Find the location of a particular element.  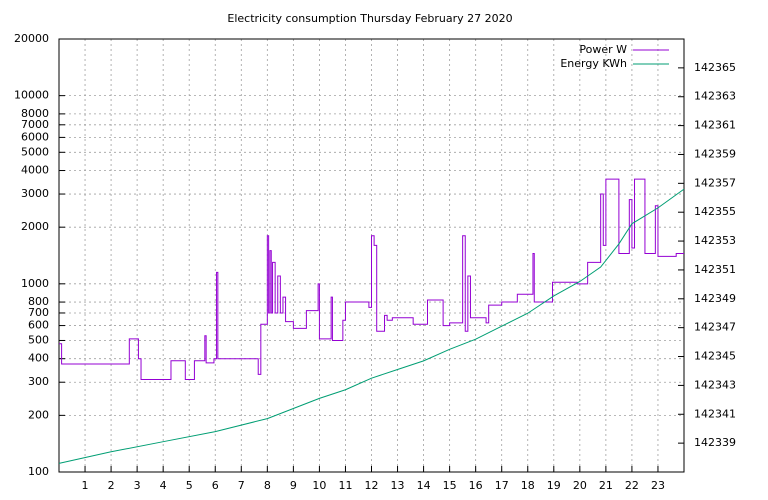

y2-tick-label: 142345 is located at coordinates (715, 356).